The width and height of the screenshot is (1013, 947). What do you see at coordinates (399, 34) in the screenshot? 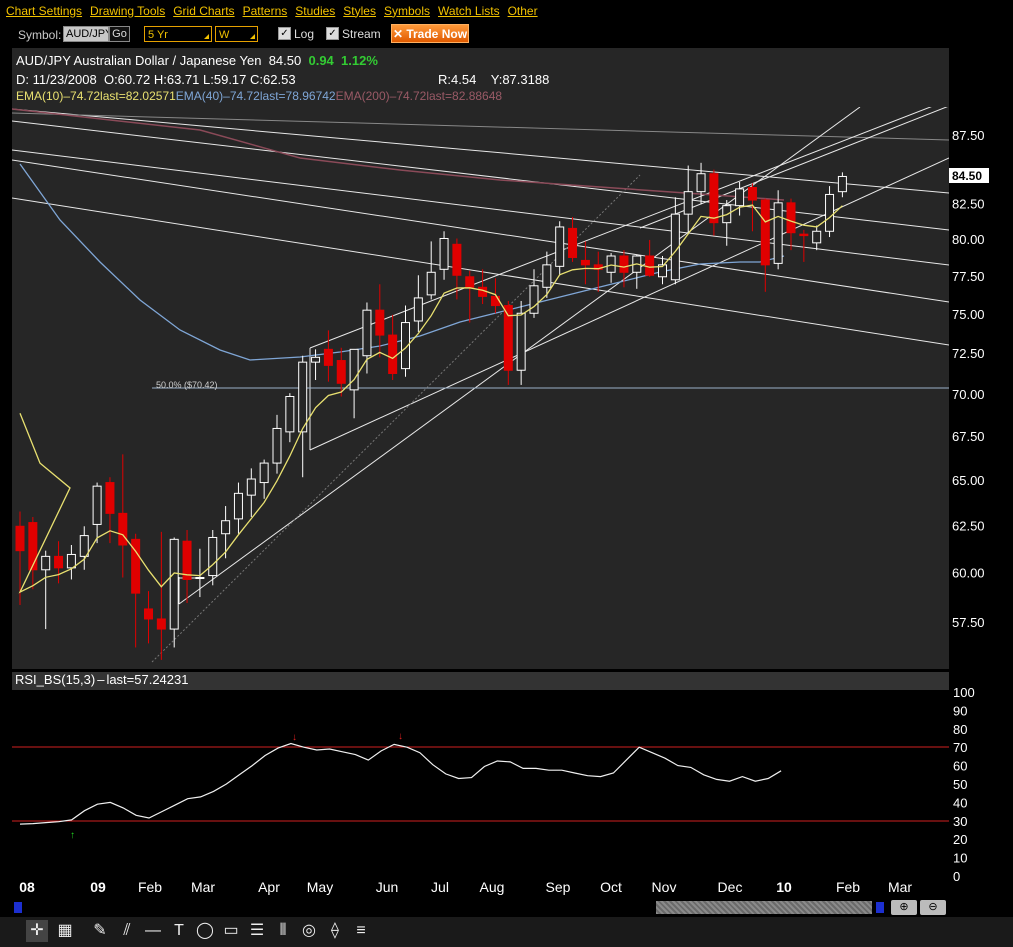
I see `trade-icon: ✕` at bounding box center [399, 34].